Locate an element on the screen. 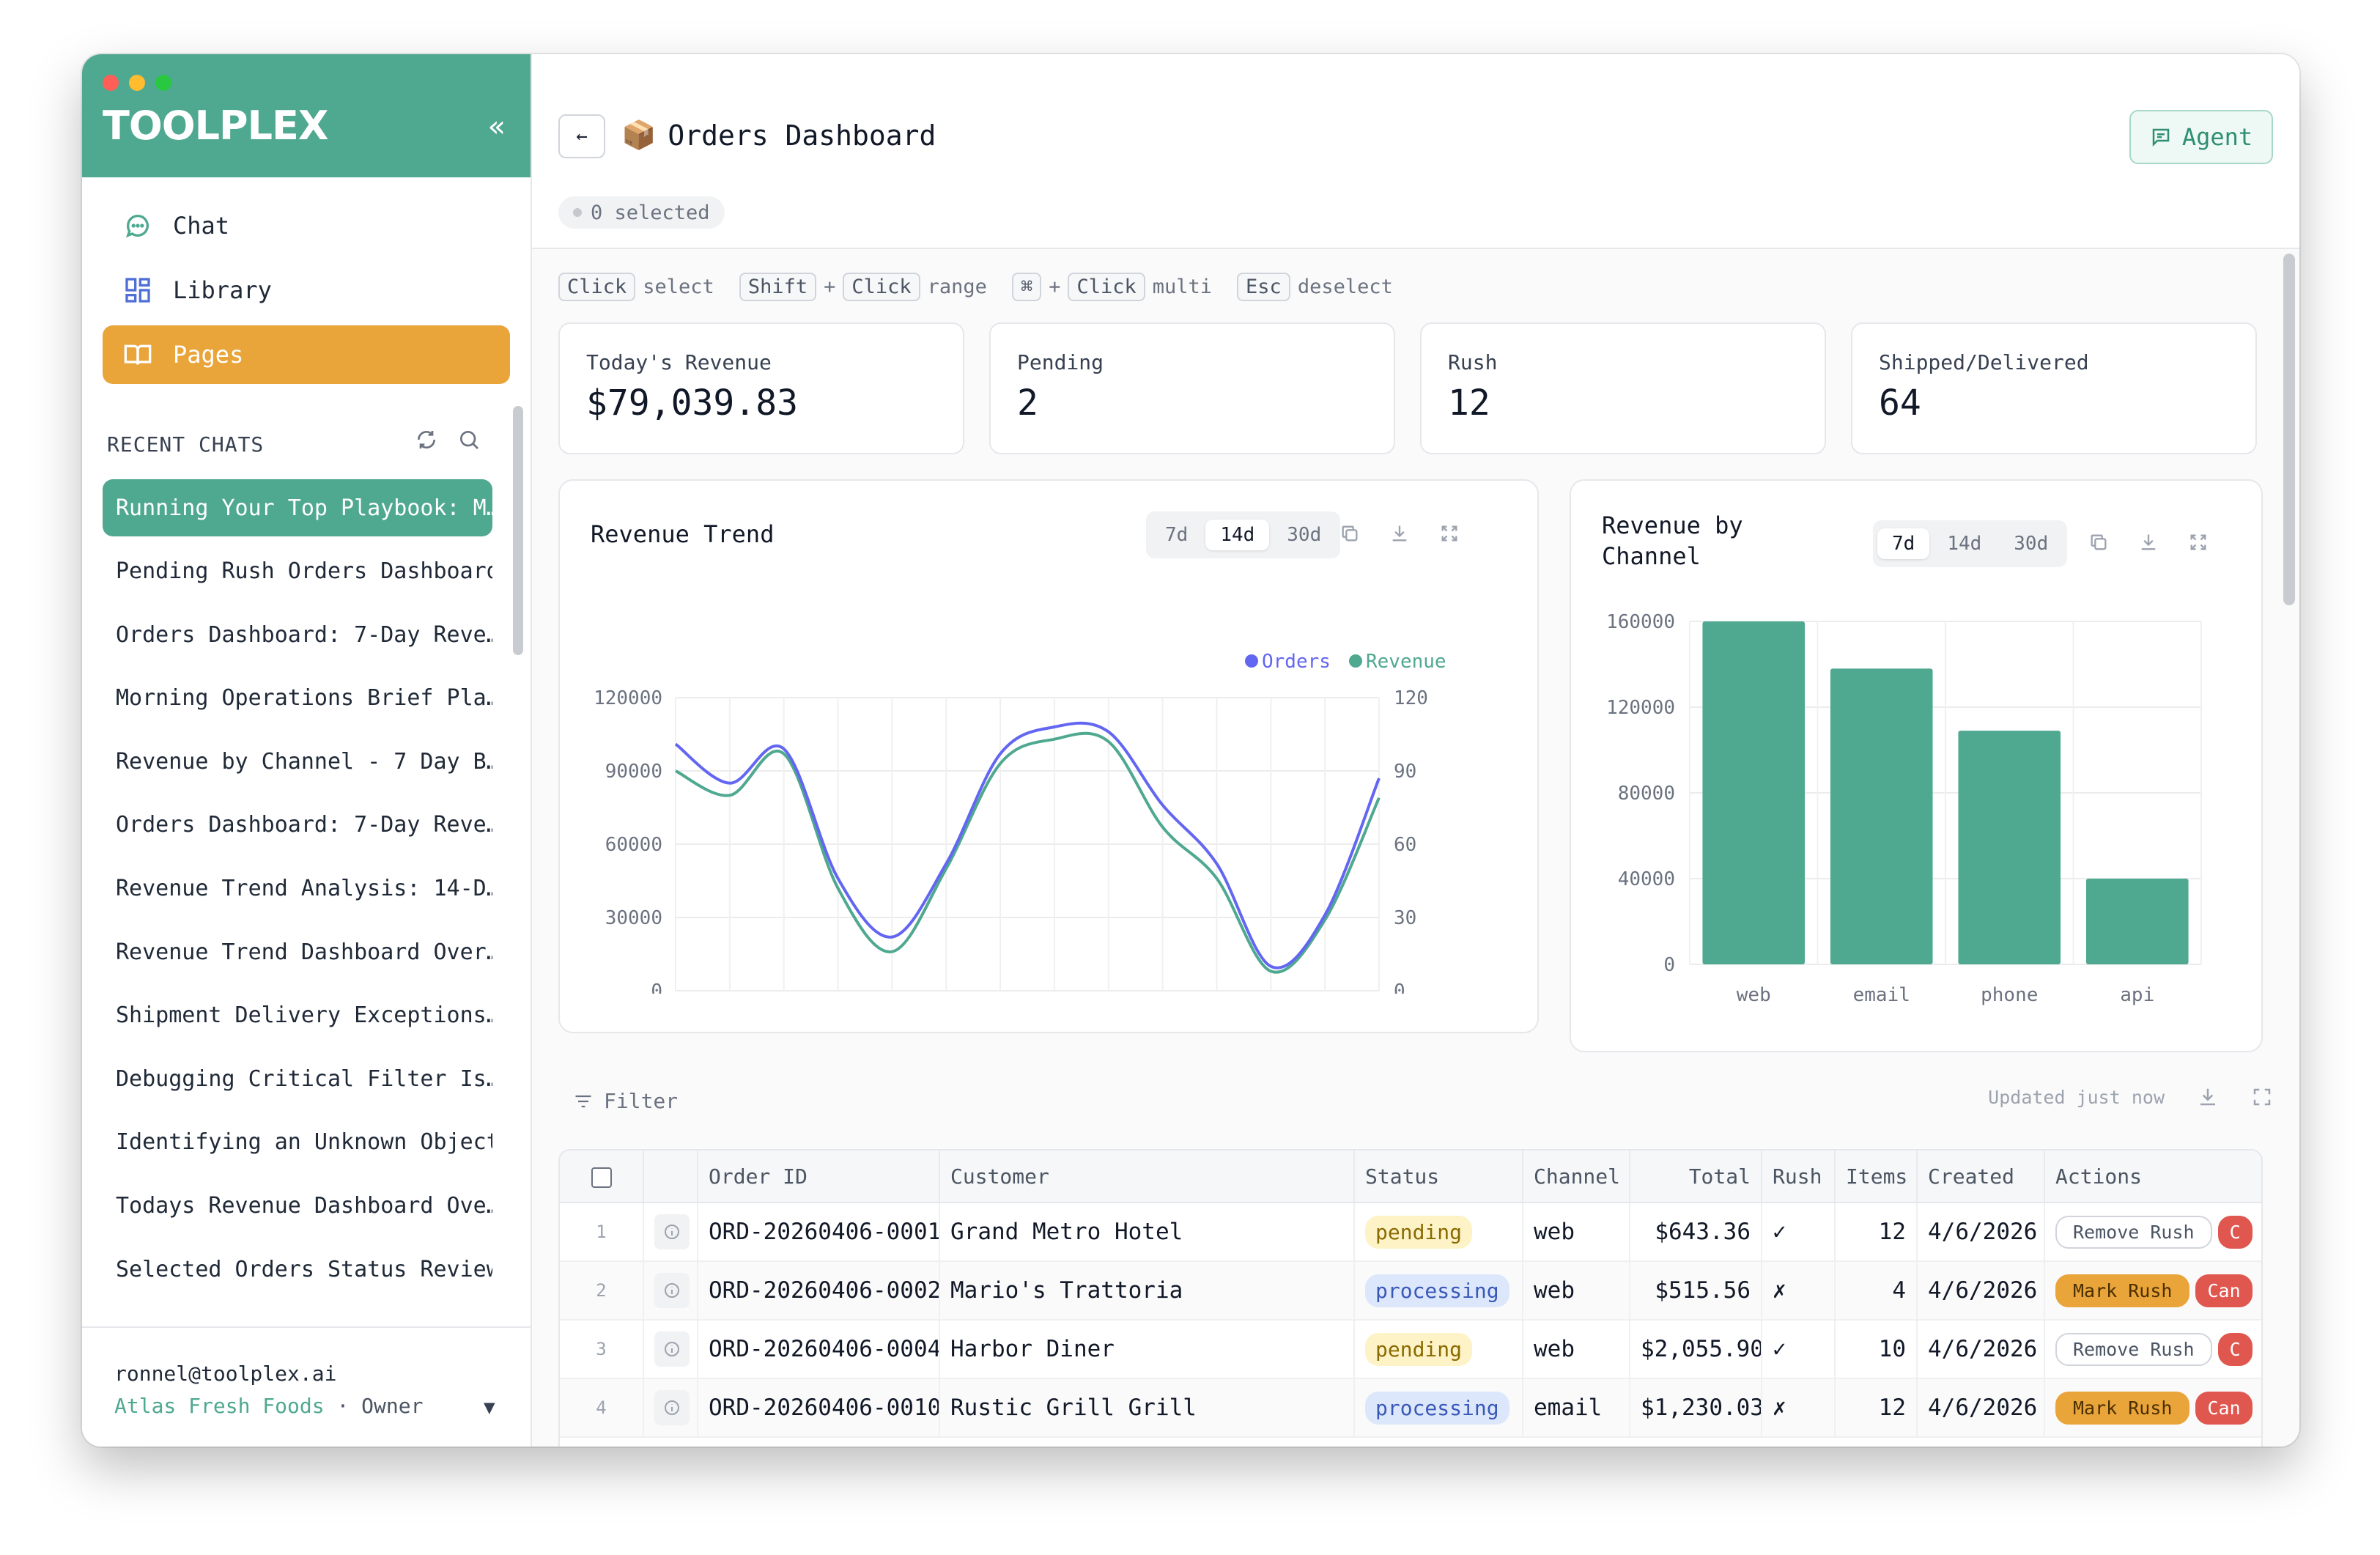 Image resolution: width=2380 pixels, height=1555 pixels. customer-name: Harbor Diner is located at coordinates (1147, 1350).